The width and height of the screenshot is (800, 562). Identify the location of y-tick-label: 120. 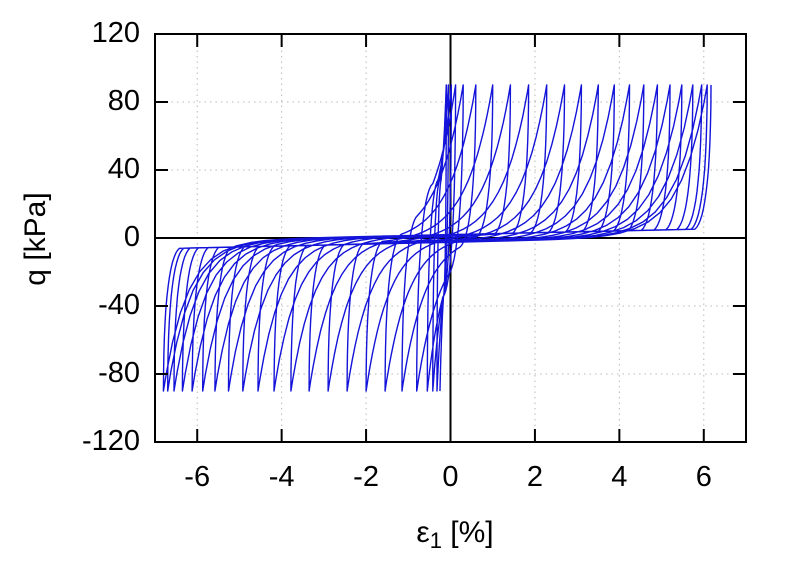
(115, 33).